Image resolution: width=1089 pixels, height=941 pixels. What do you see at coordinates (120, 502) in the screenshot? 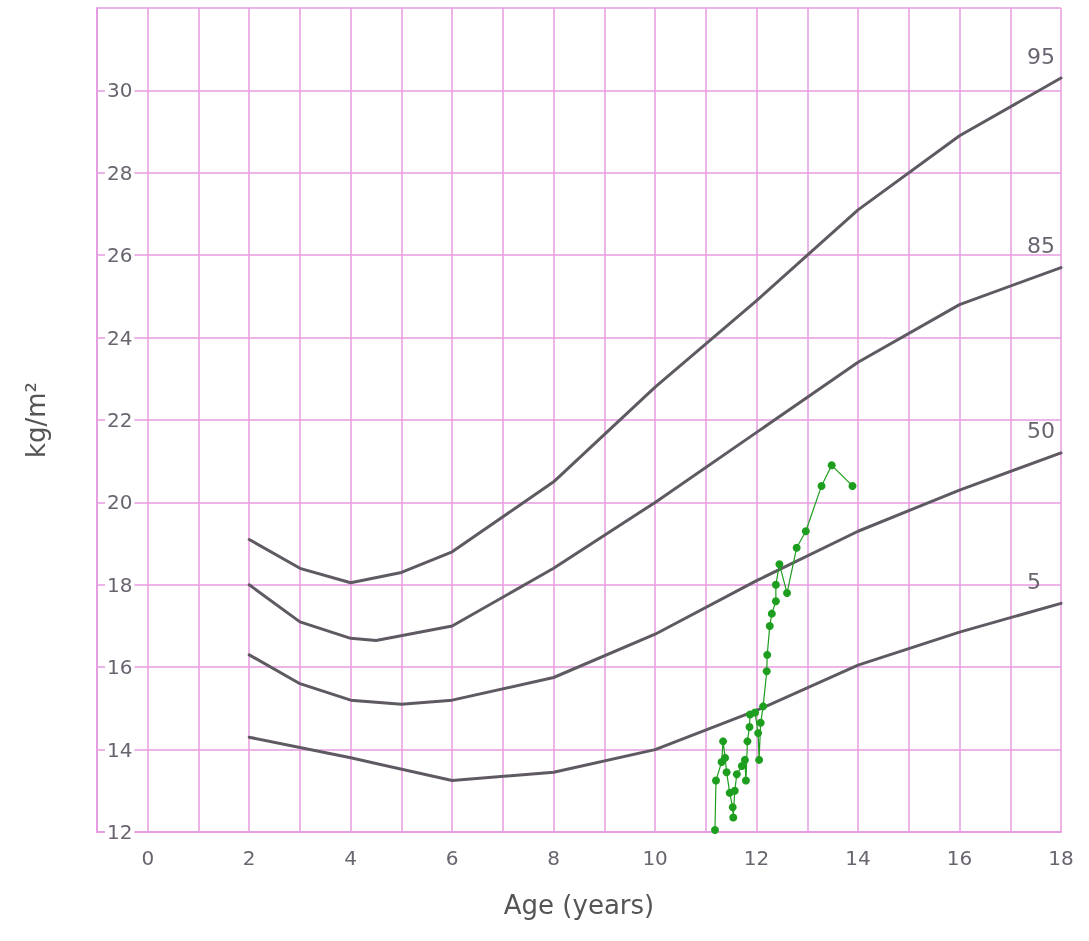
I see `y-tick-label: 20` at bounding box center [120, 502].